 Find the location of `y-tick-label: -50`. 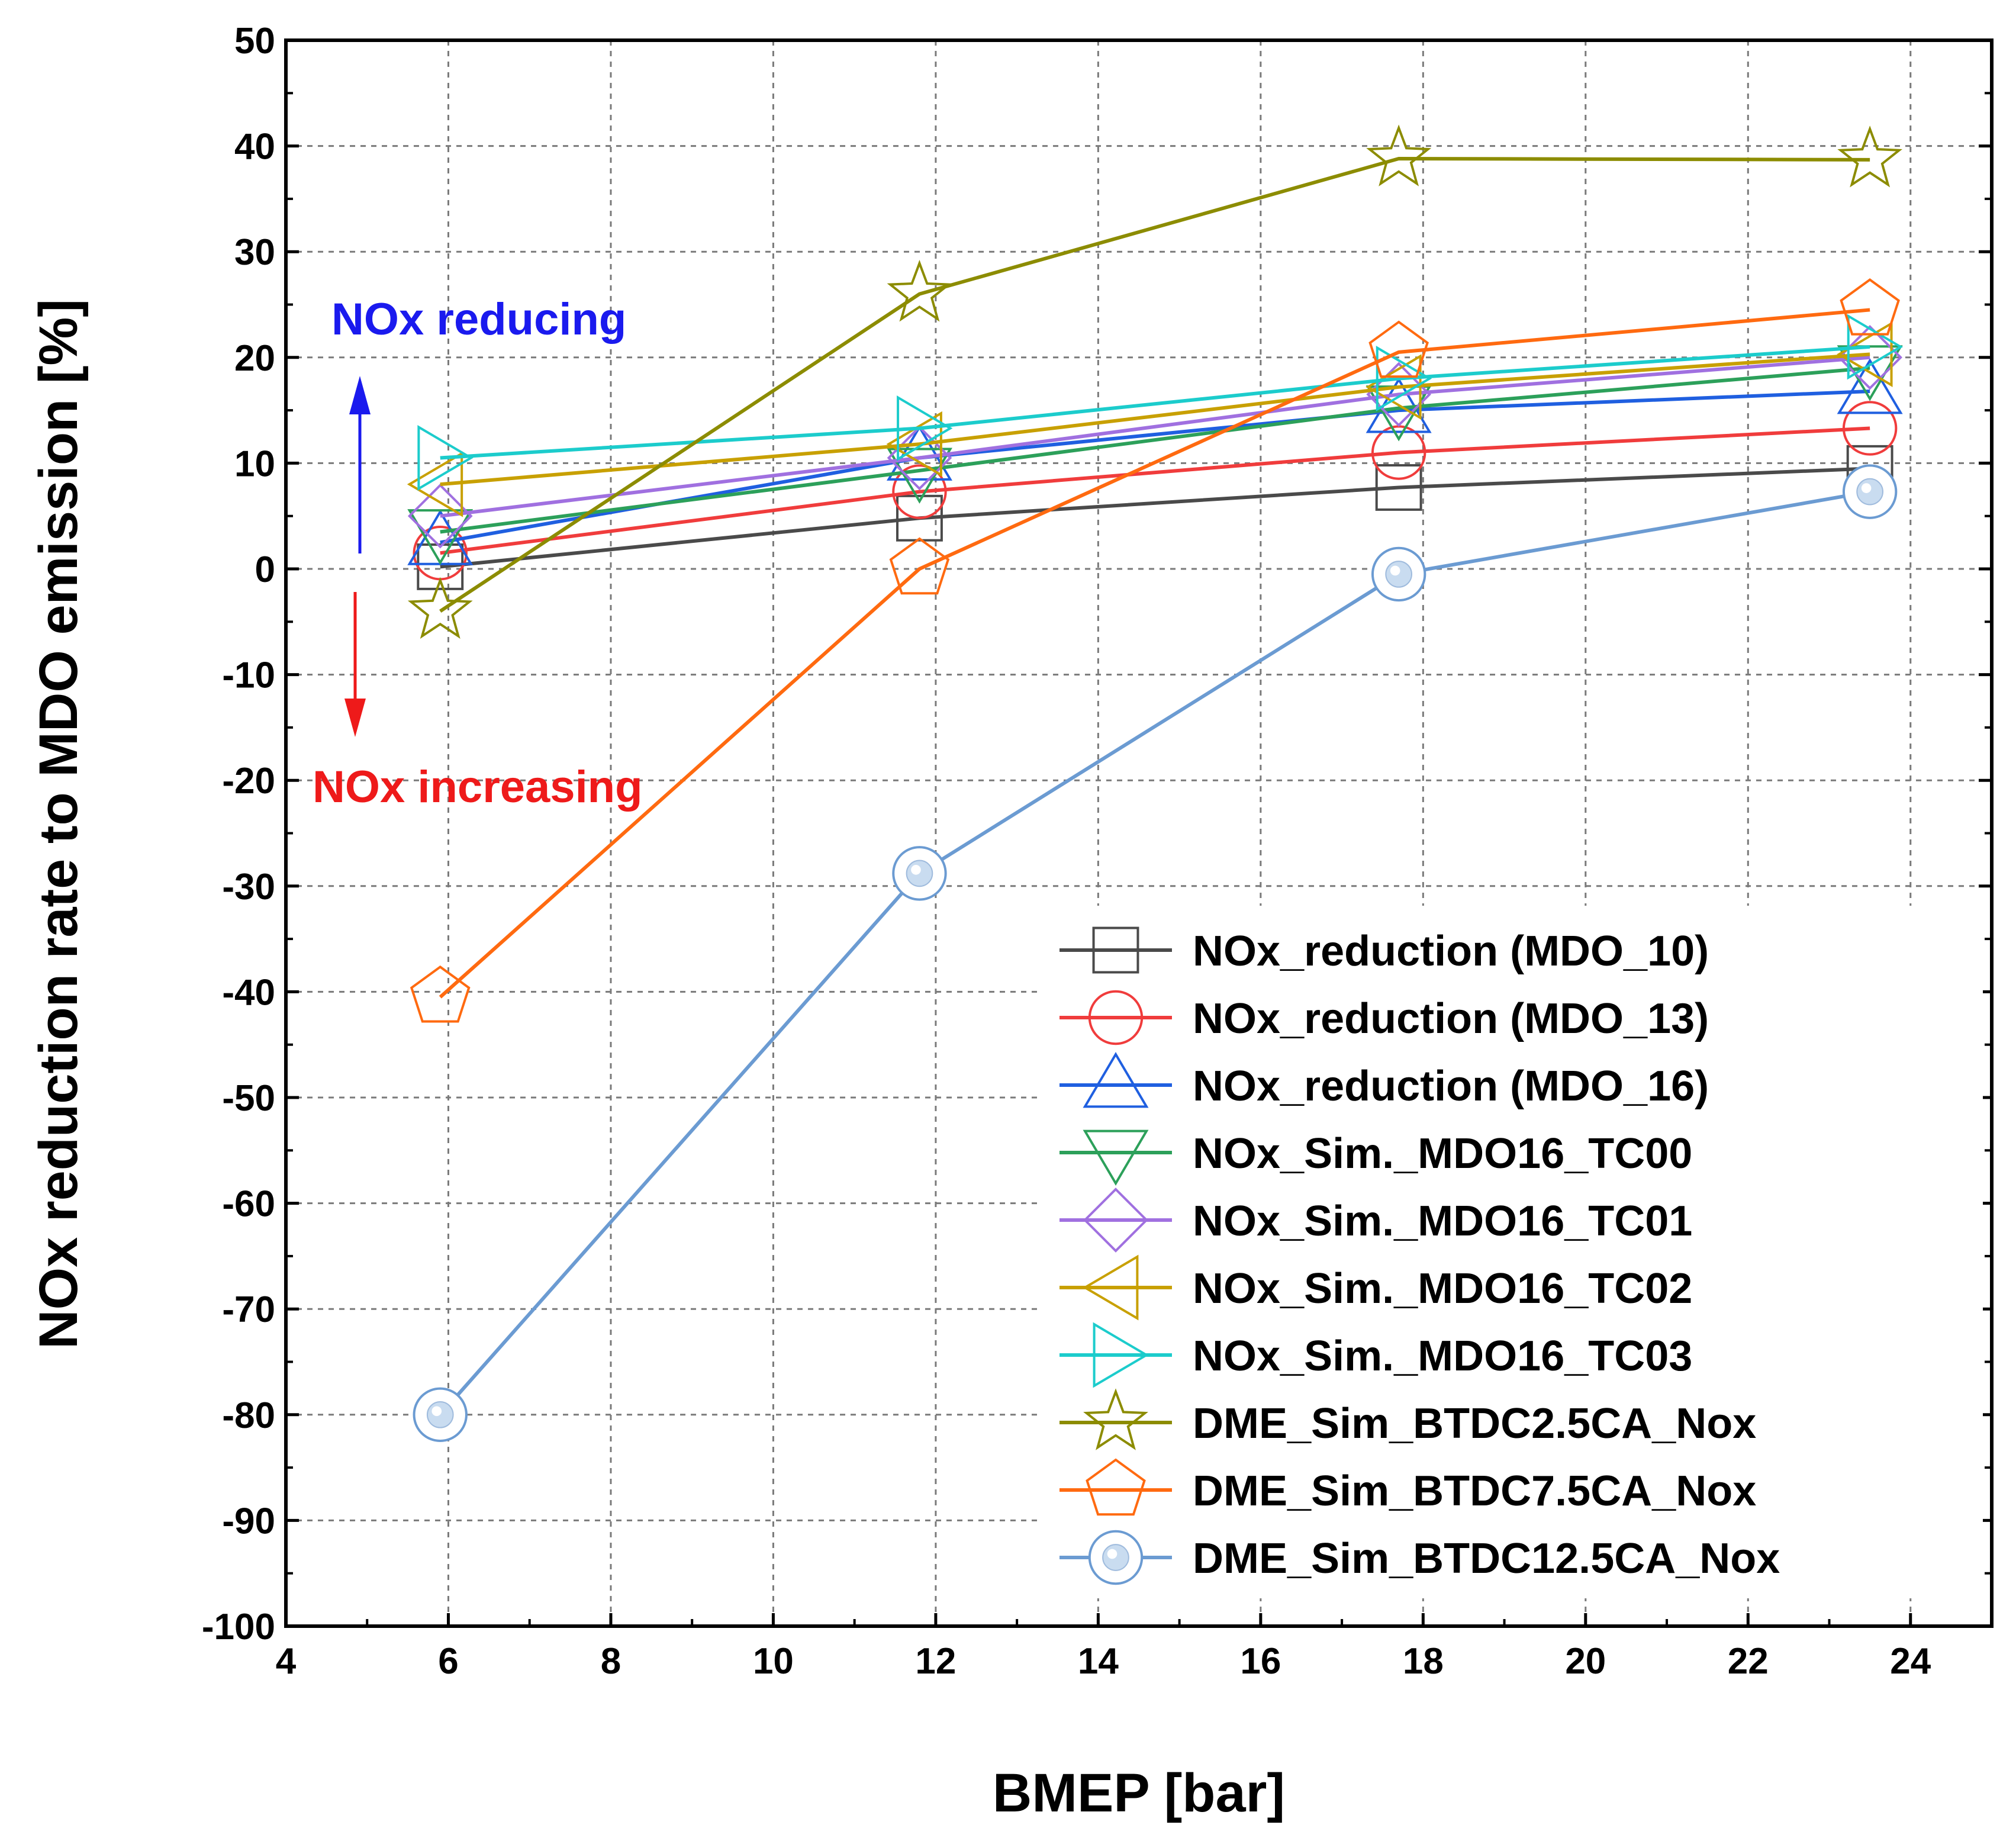

y-tick-label: -50 is located at coordinates (248, 1098).